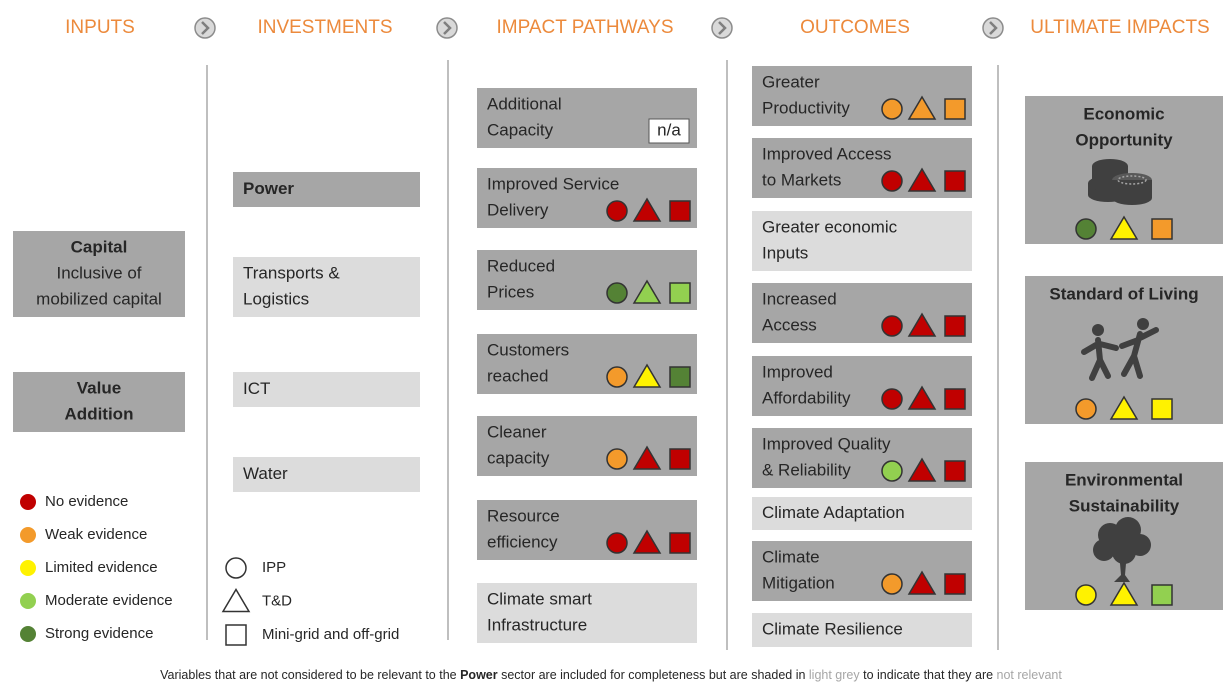 The width and height of the screenshot is (1223, 684). Describe the element at coordinates (101, 567) in the screenshot. I see `legend-label: Limited evidence` at that location.